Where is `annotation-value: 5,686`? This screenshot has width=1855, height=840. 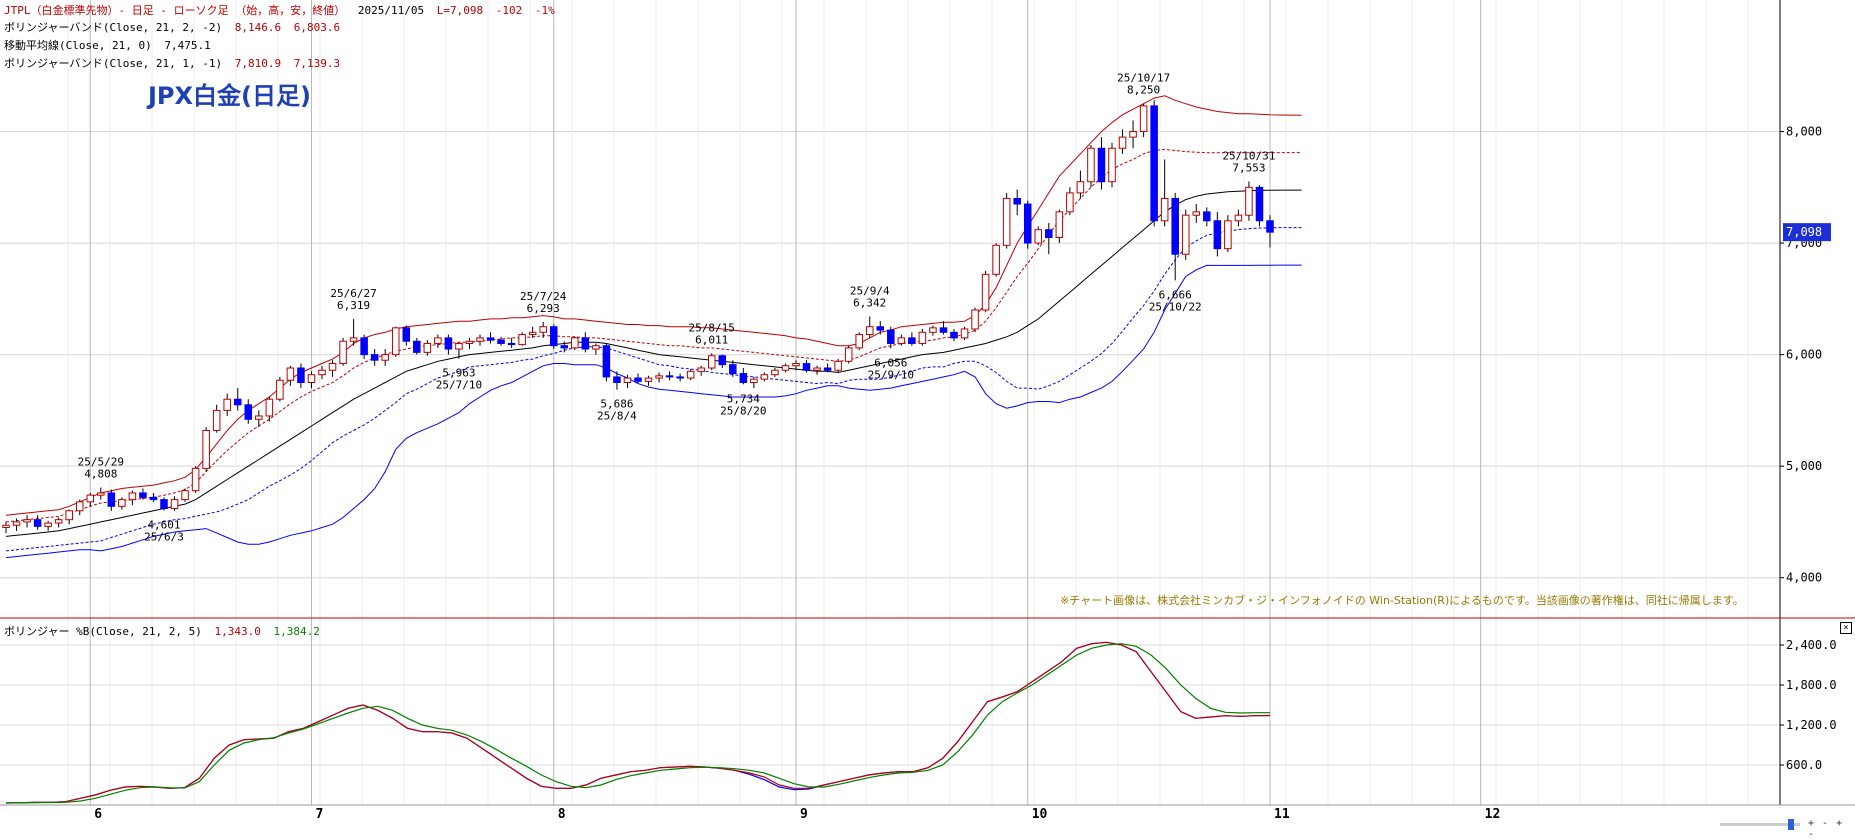 annotation-value: 5,686 is located at coordinates (616, 404).